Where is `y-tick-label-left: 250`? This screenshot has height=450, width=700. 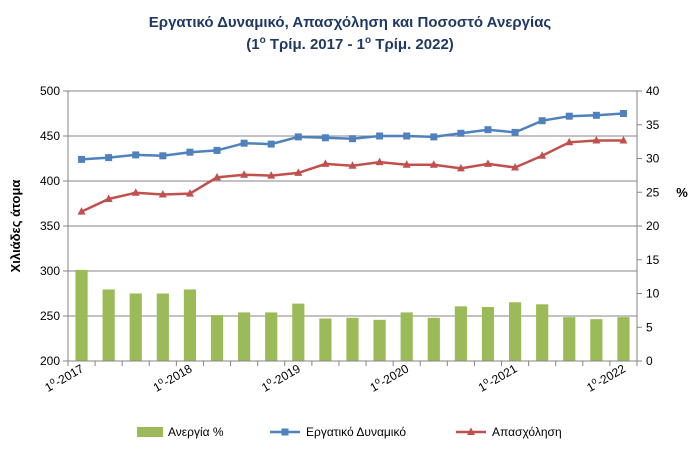
y-tick-label-left: 250 is located at coordinates (50, 316).